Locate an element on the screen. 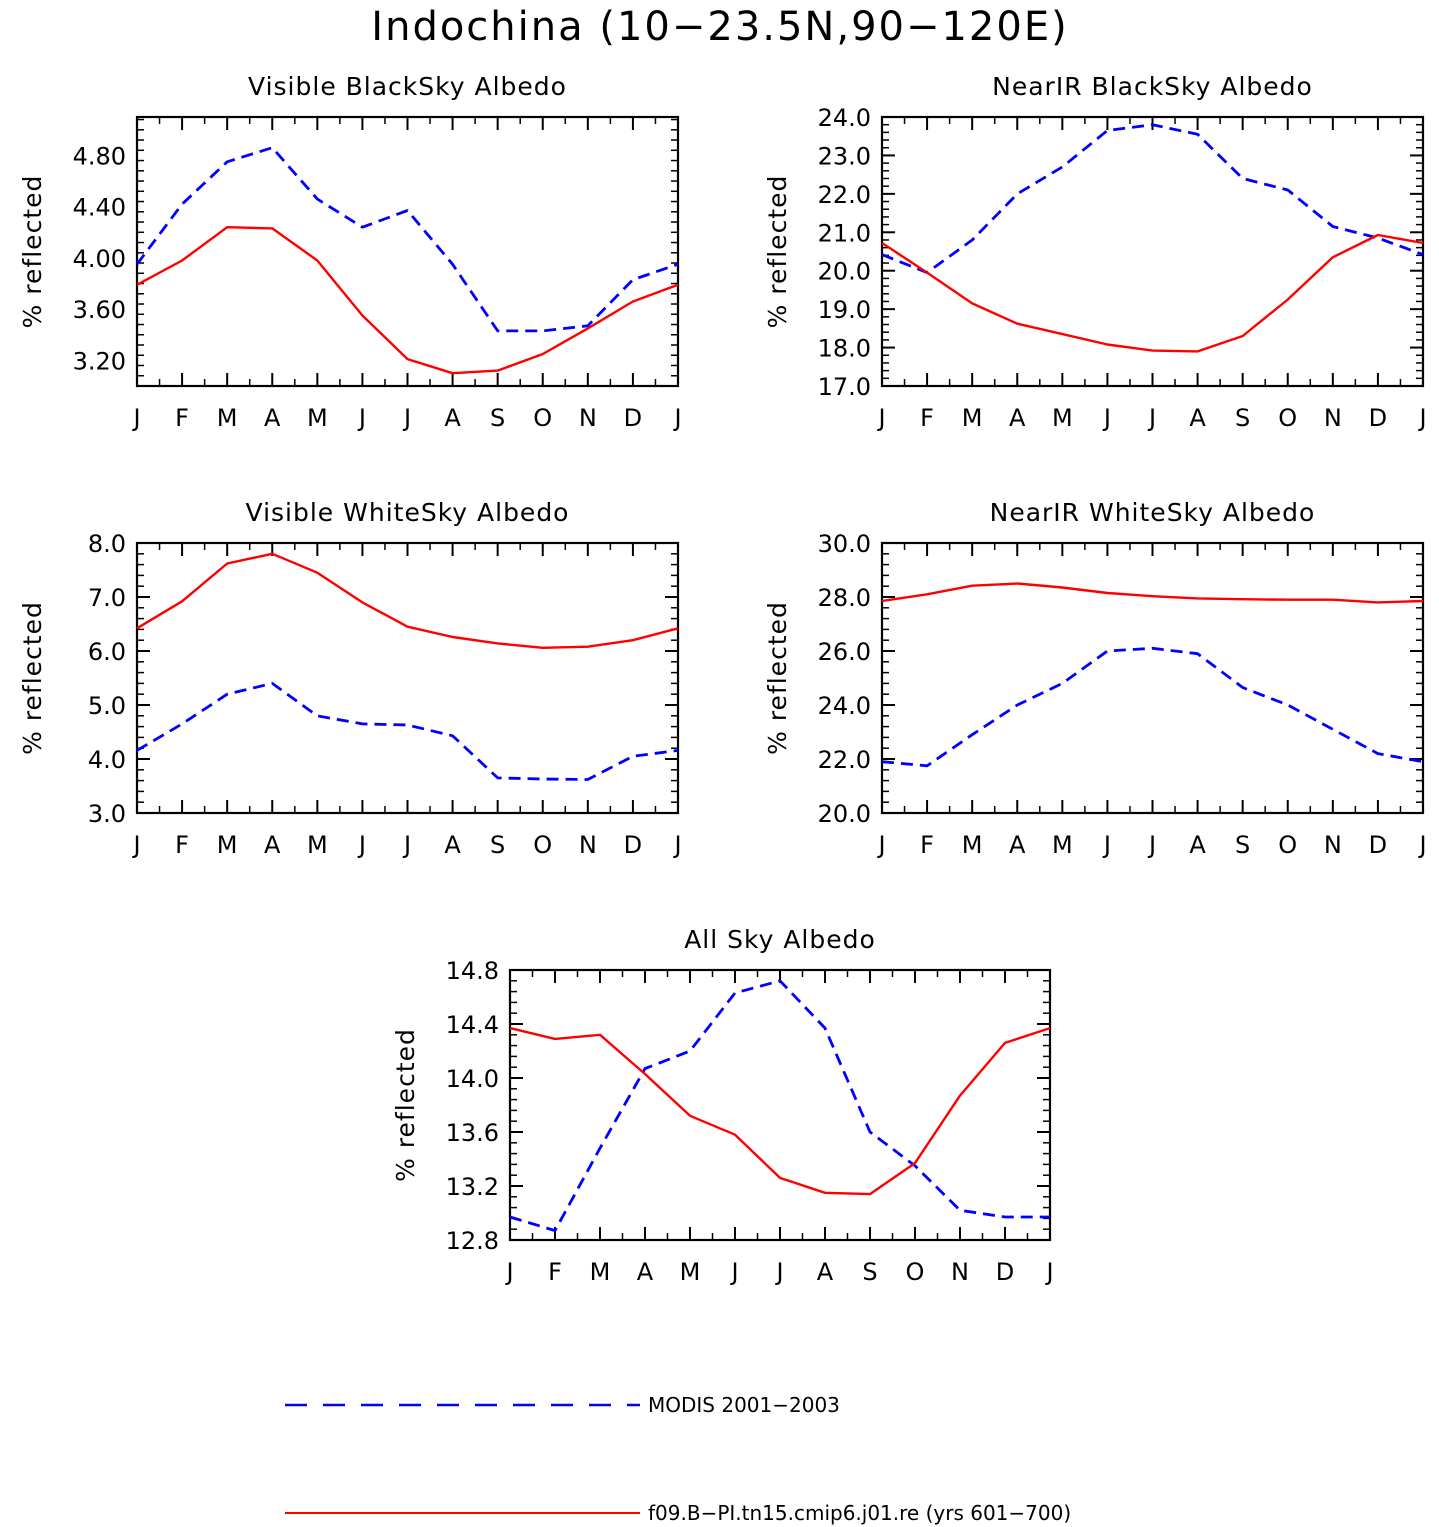 Image resolution: width=1439 pixels, height=1527 pixels. panel-title: All Sky Albedo is located at coordinates (780, 939).